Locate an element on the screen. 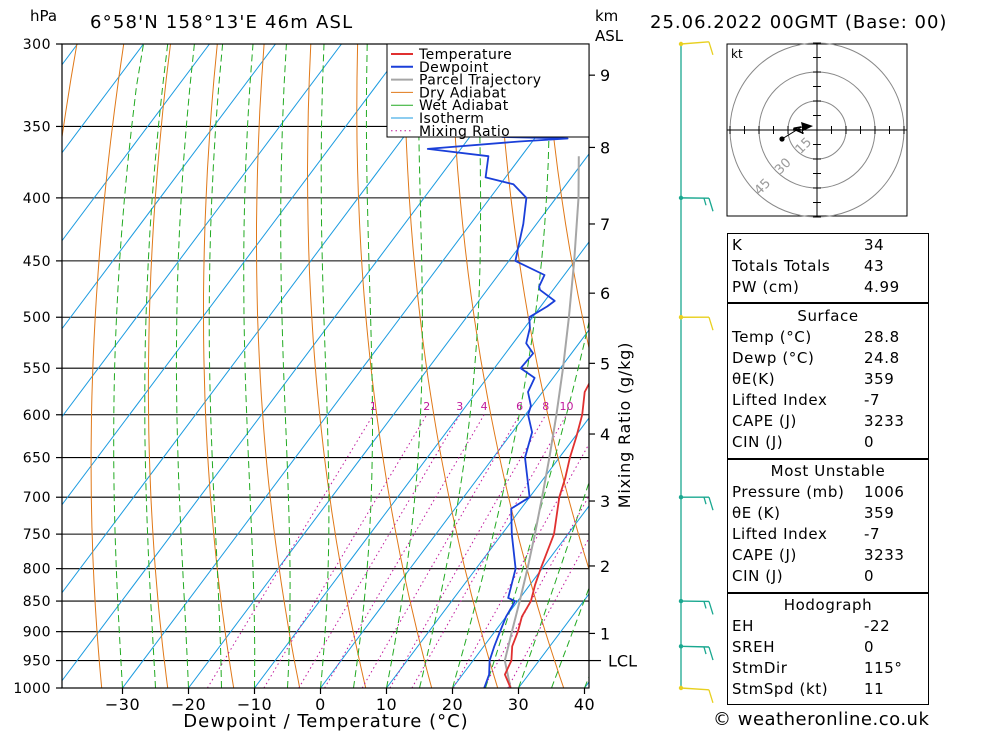 This screenshot has height=733, width=1000. hodograph-trace-arrow is located at coordinates (807, 126).